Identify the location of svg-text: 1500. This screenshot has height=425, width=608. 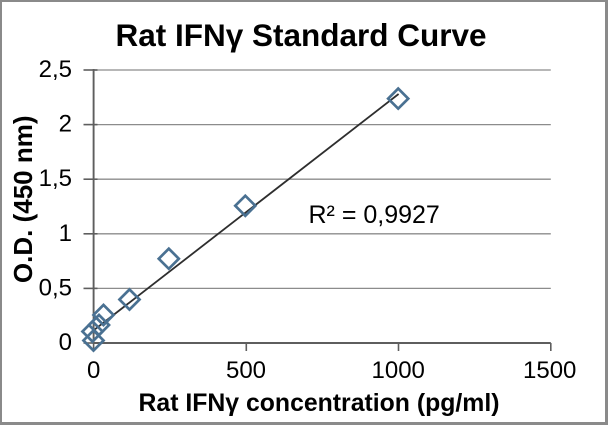
(549, 370).